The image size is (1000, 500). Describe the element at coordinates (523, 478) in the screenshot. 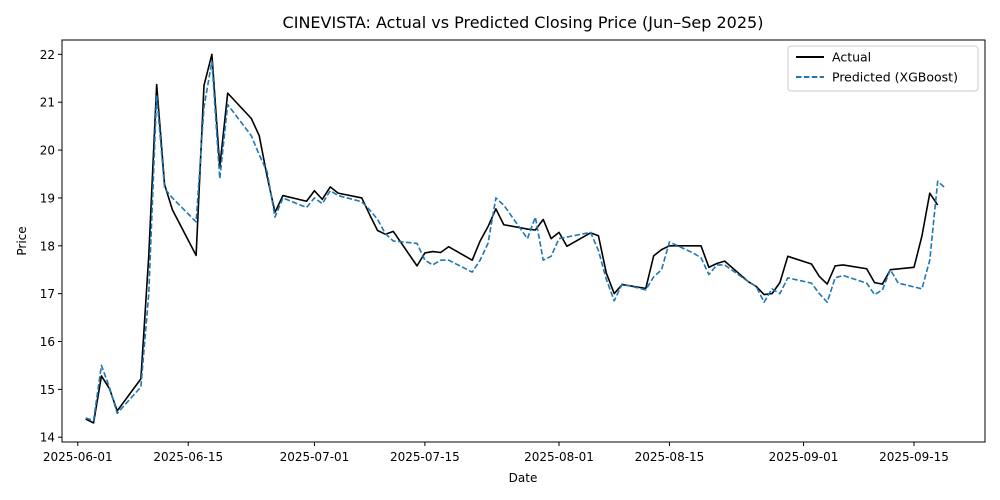

I see `x-axis-label: Date` at that location.